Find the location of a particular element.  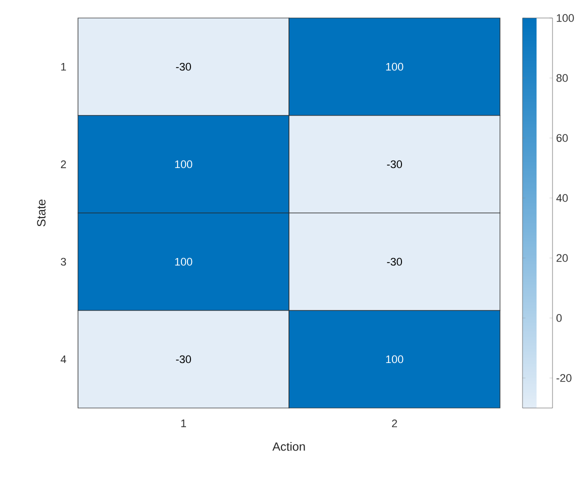

y-tick-label: 2 is located at coordinates (63, 164).